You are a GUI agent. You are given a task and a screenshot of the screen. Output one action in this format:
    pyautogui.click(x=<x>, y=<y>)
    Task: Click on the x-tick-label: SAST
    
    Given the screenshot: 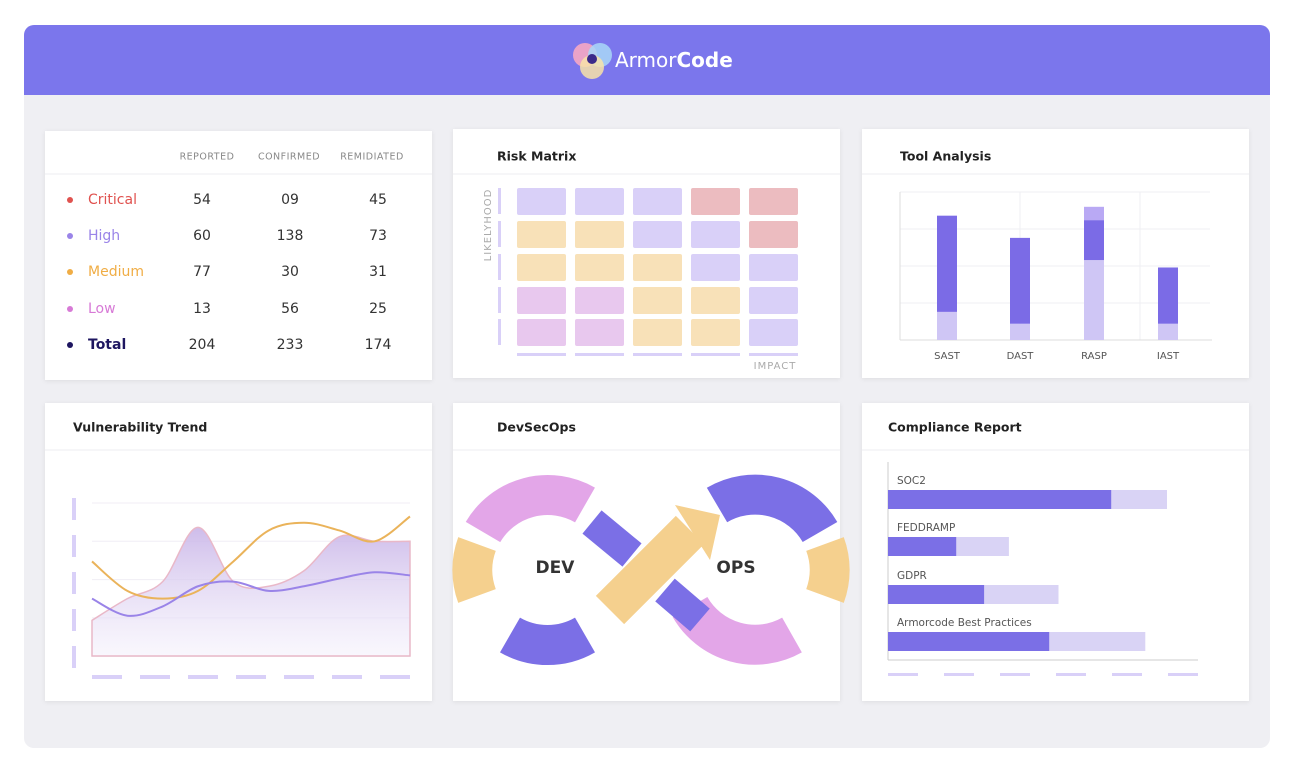 What is the action you would take?
    pyautogui.click(x=947, y=356)
    